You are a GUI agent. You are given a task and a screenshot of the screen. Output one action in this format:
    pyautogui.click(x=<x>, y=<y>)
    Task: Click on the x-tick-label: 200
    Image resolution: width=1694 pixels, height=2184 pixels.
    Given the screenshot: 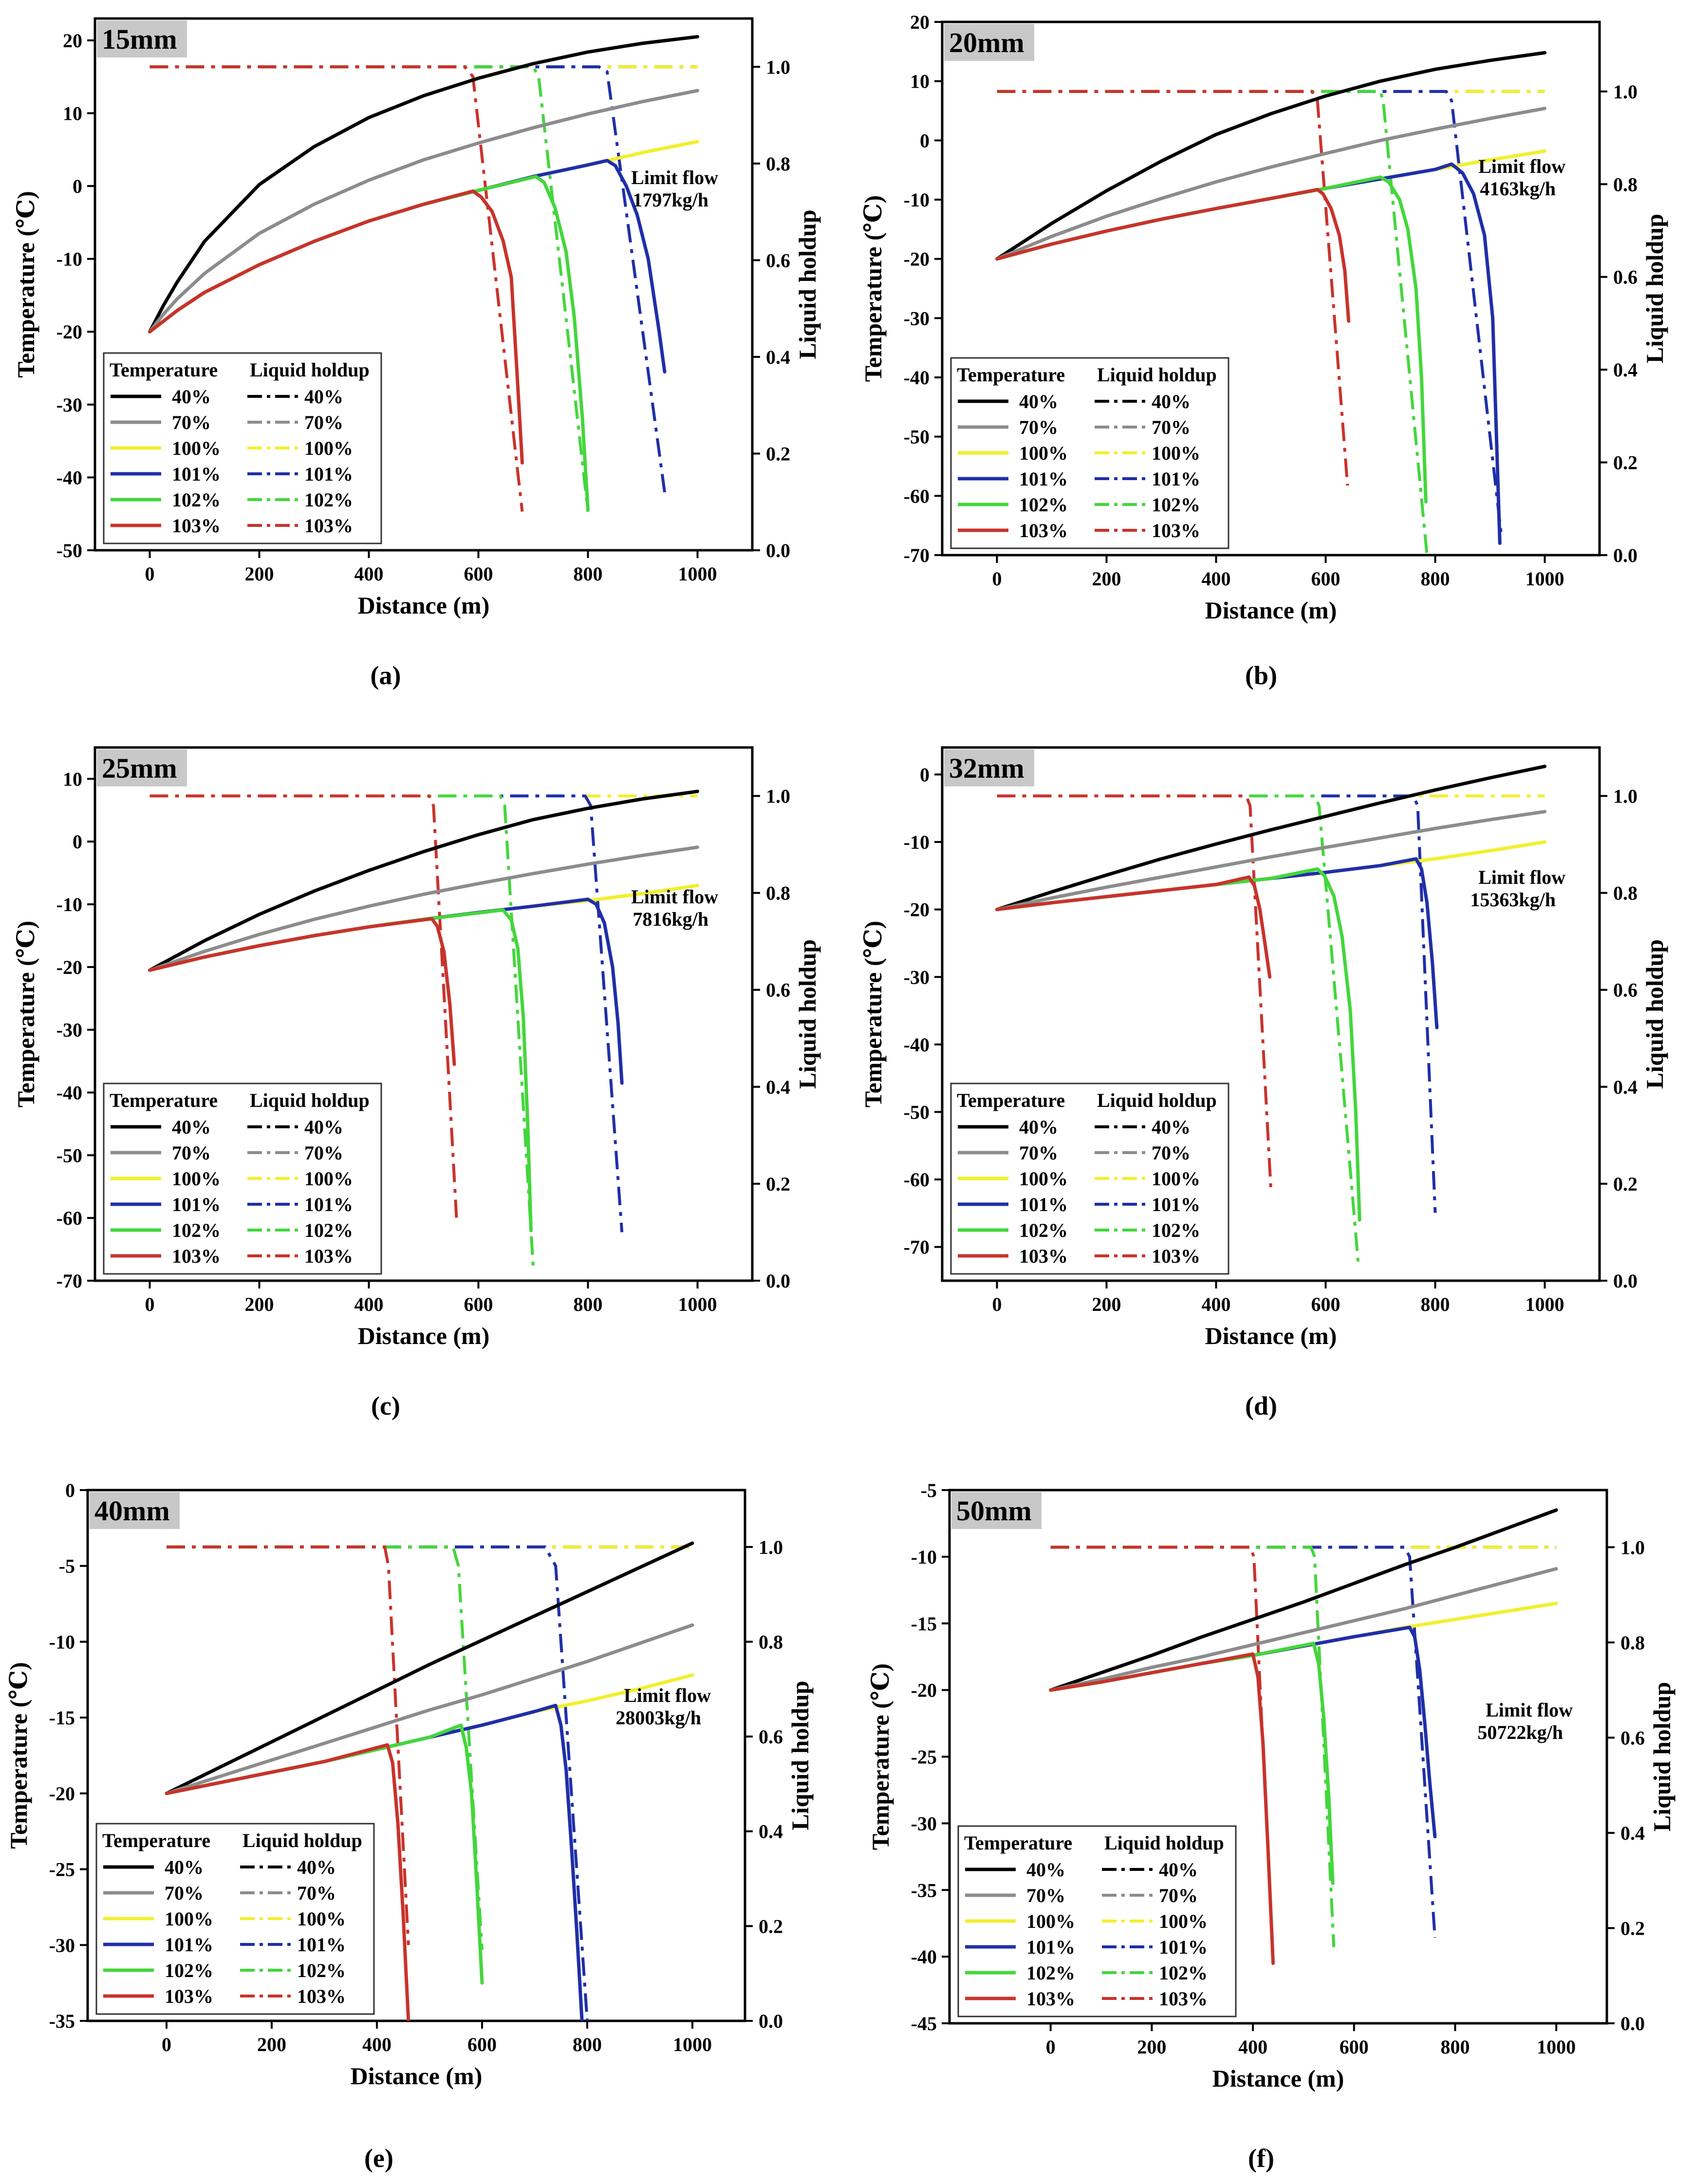 What is the action you would take?
    pyautogui.click(x=271, y=2044)
    